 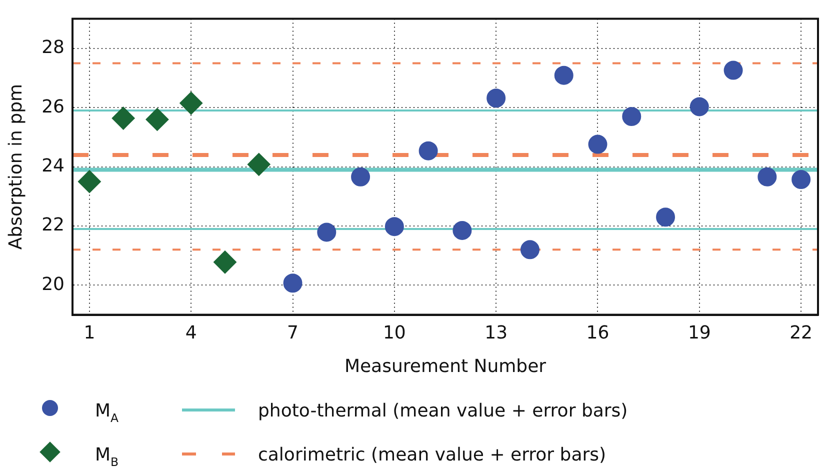 I want to click on x-tick-label: 22, so click(x=801, y=333).